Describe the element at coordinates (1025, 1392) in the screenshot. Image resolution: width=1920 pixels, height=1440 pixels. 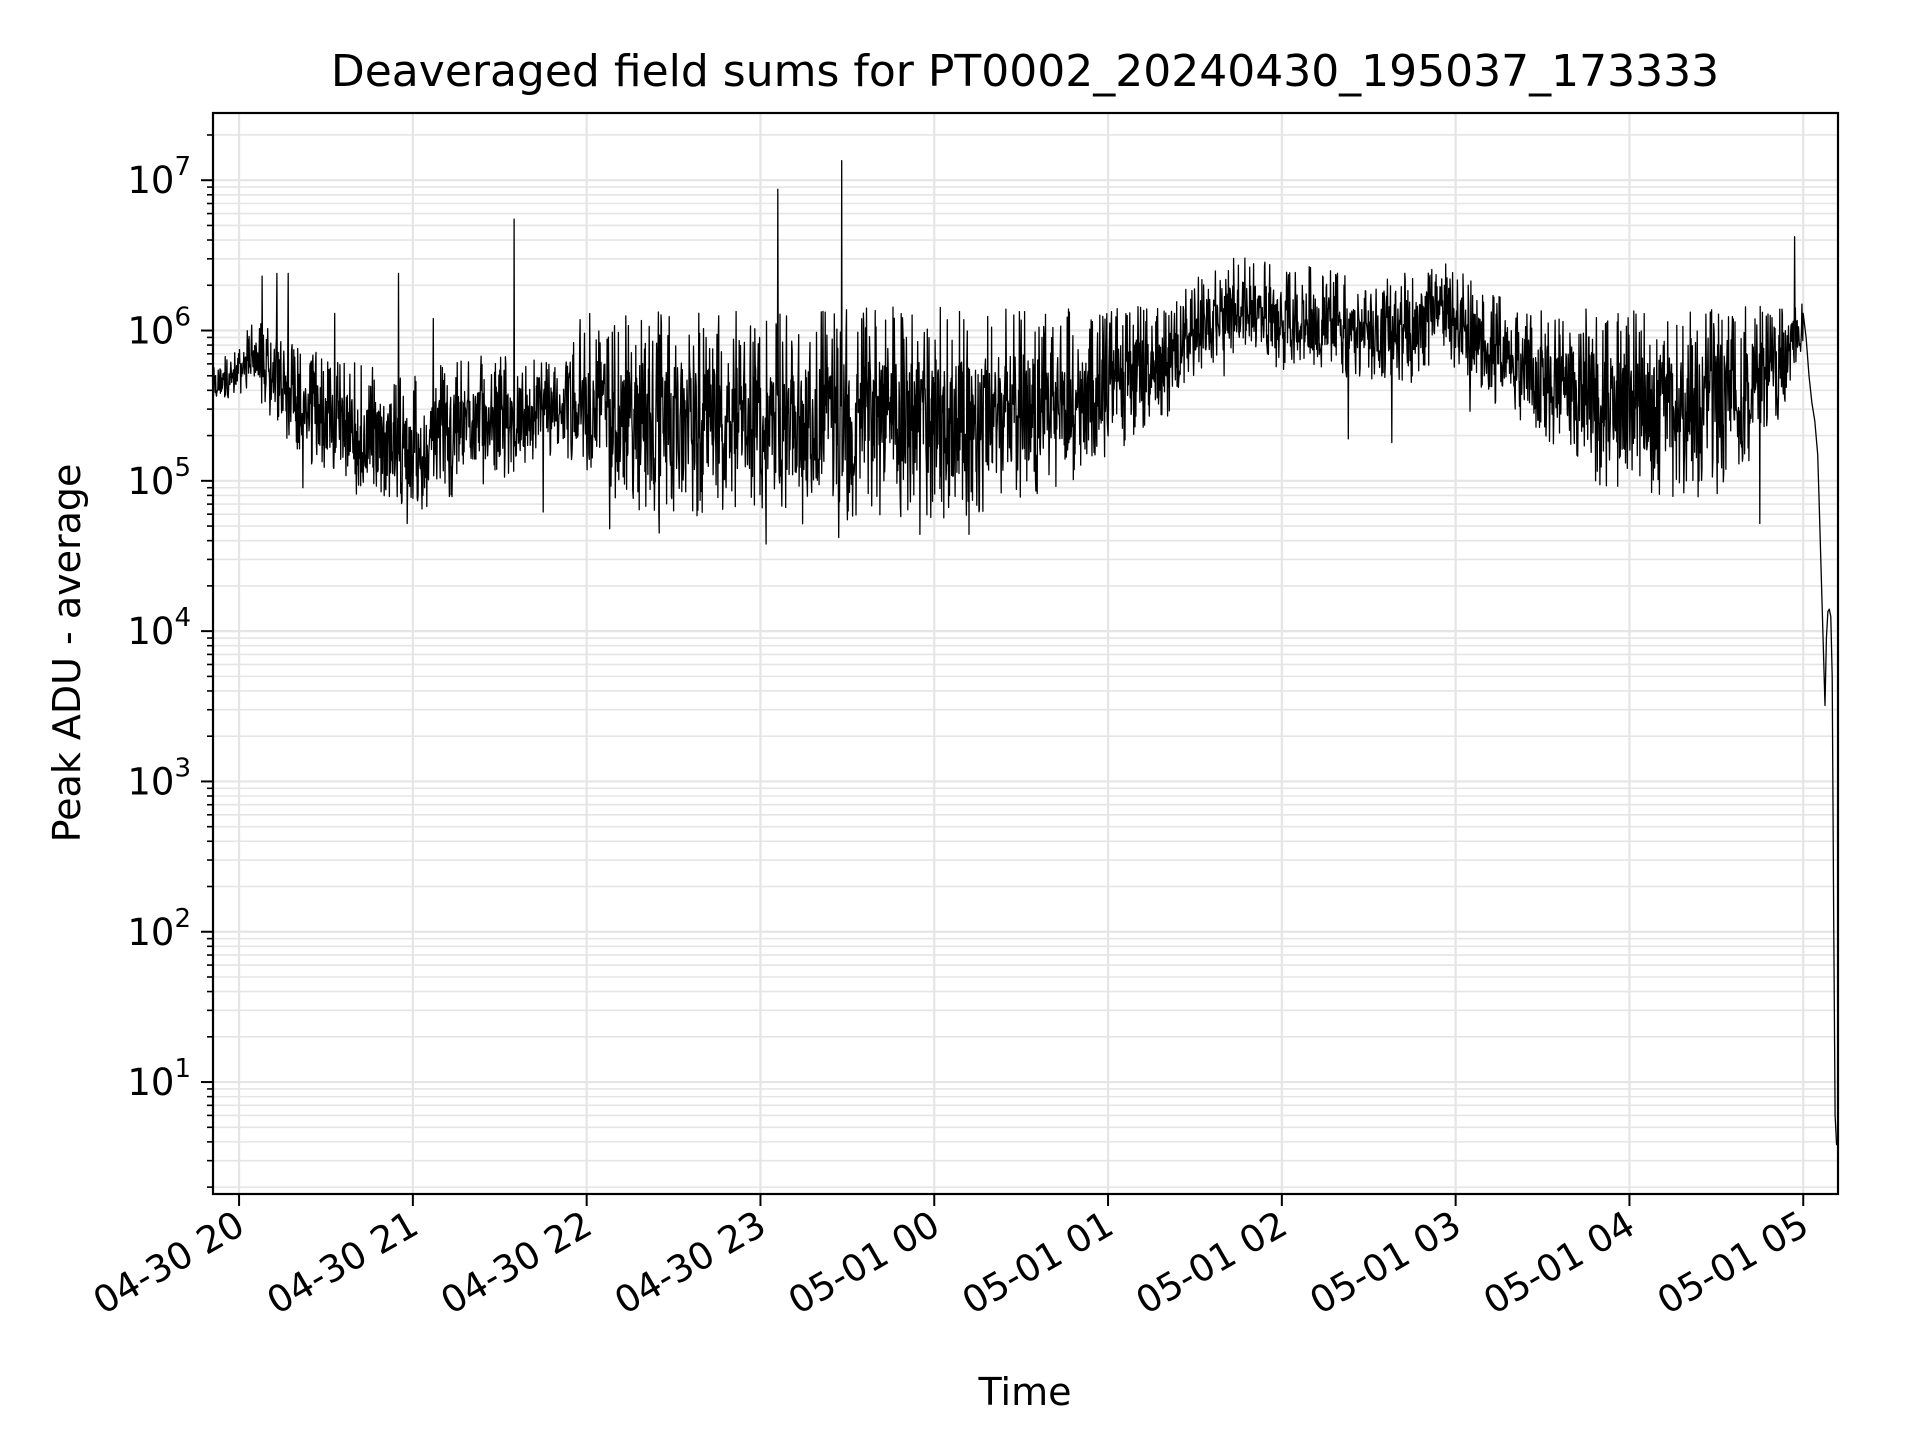
I see `x-axis-label: Time` at that location.